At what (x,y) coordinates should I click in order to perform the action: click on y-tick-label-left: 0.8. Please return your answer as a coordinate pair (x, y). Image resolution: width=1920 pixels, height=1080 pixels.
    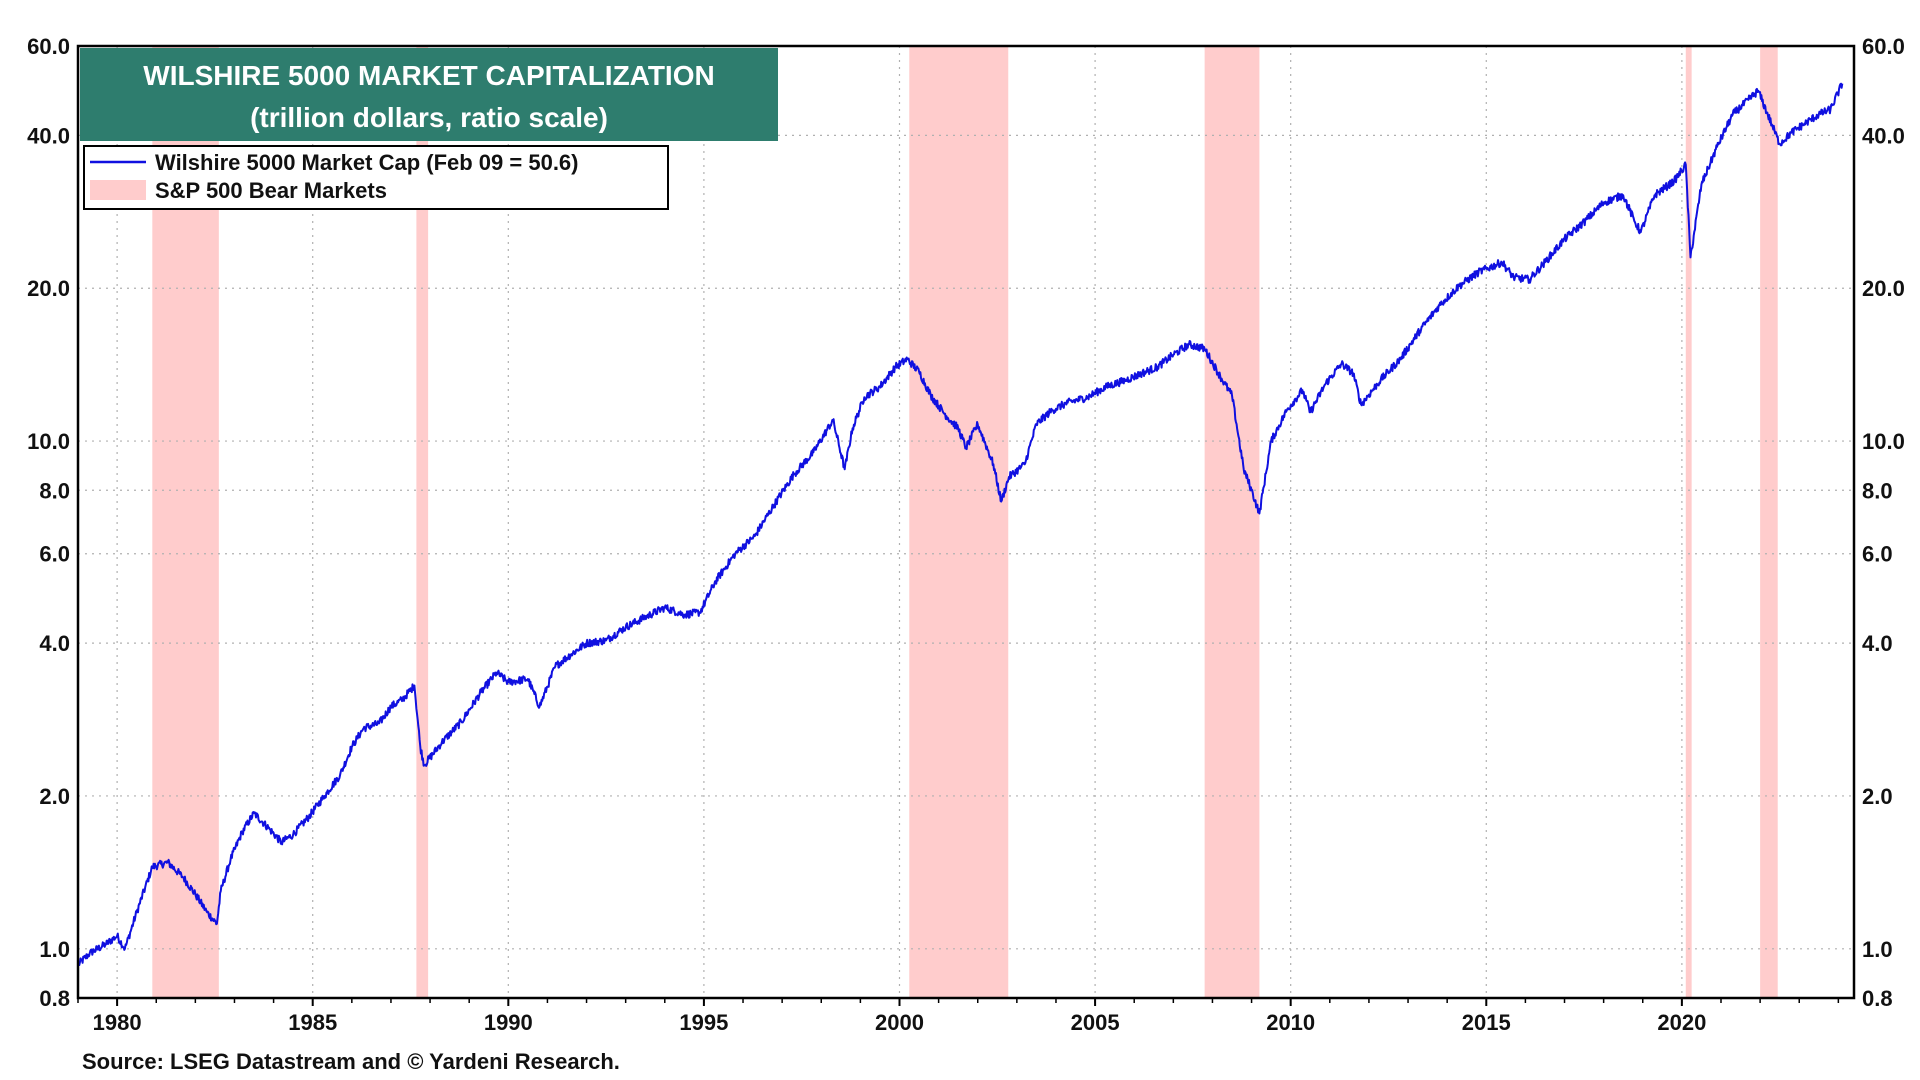
    Looking at the image, I should click on (54, 998).